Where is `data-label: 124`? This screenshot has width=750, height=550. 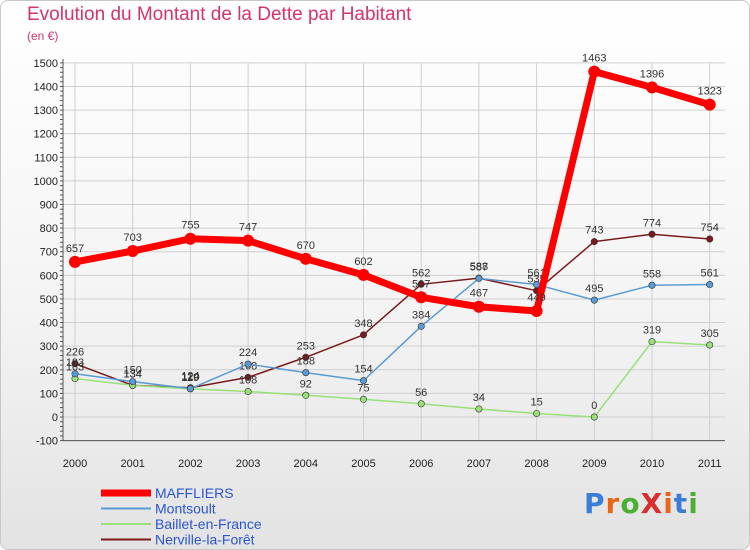
data-label: 124 is located at coordinates (190, 377).